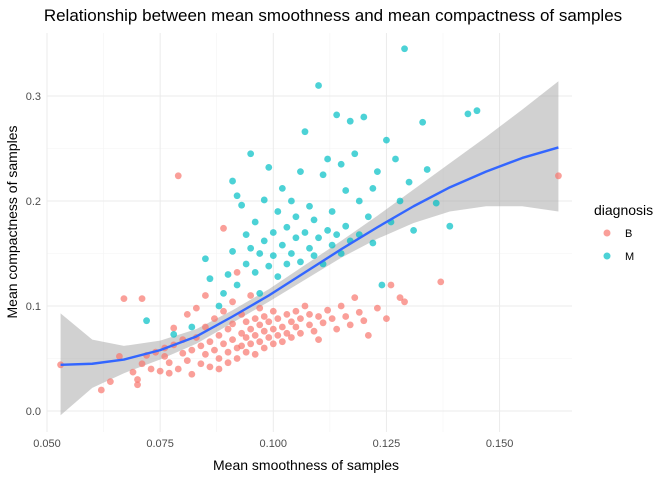  What do you see at coordinates (629, 257) in the screenshot?
I see `legend-label-m: M` at bounding box center [629, 257].